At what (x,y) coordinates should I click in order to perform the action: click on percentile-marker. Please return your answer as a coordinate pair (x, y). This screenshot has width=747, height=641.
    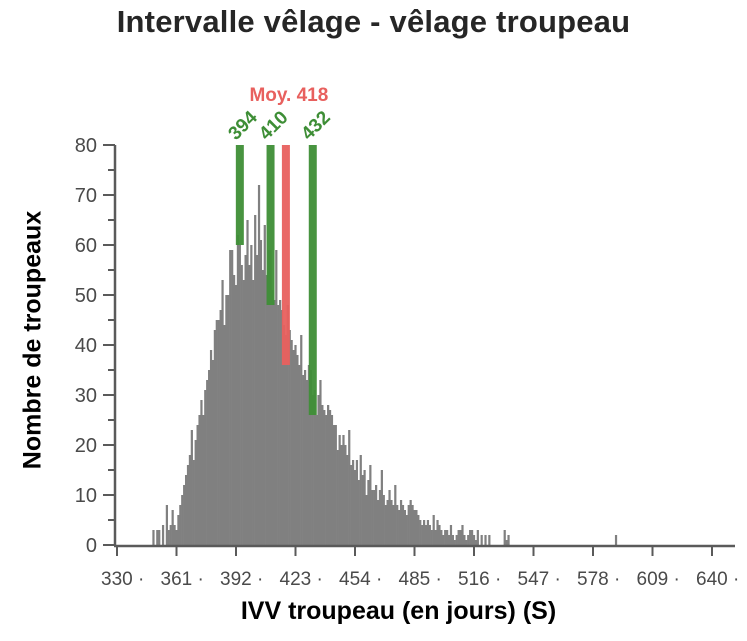
    Looking at the image, I should click on (312, 280).